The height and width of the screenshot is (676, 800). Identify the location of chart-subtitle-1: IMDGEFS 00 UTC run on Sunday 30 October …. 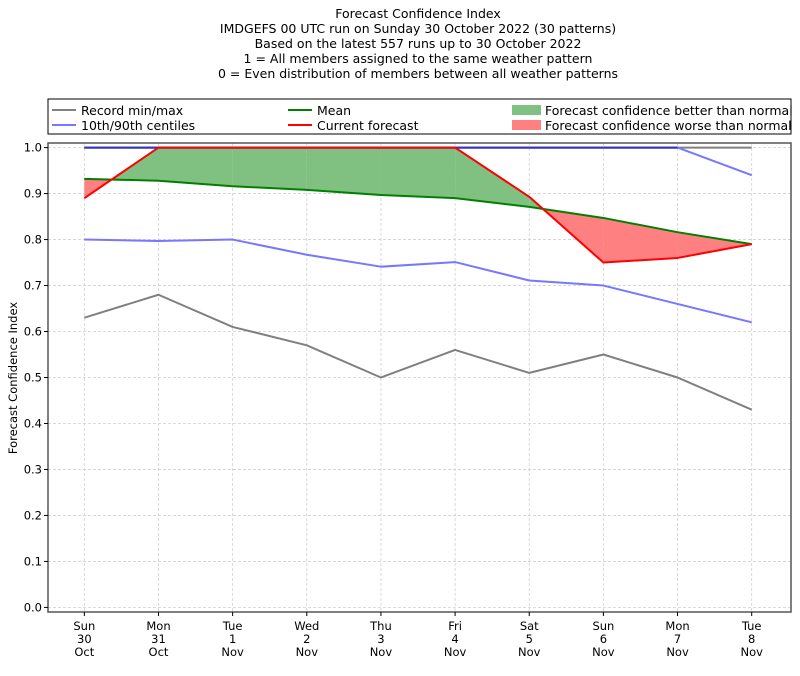
(418, 28).